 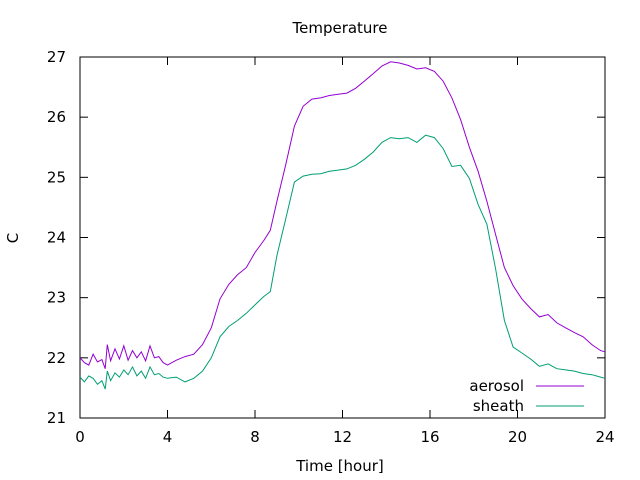 What do you see at coordinates (498, 406) in the screenshot?
I see `legend-label-sheath: sheath` at bounding box center [498, 406].